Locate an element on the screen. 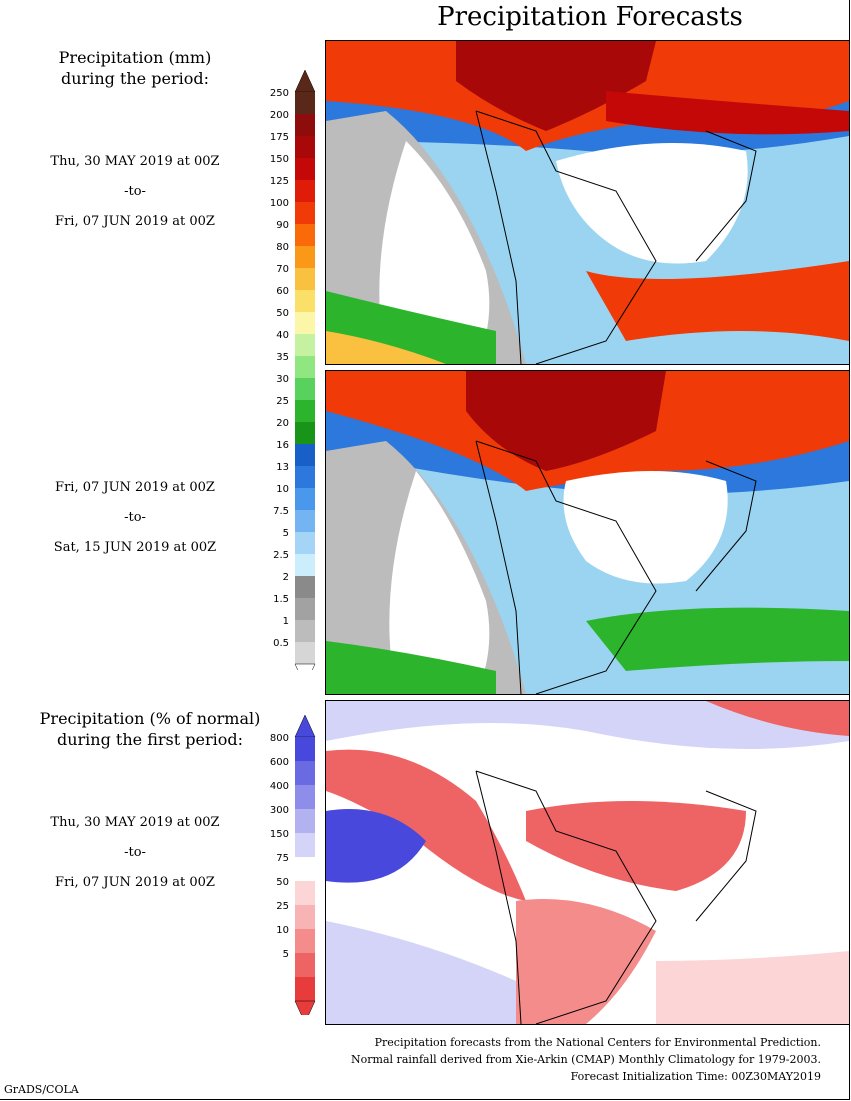 Image resolution: width=851 pixels, height=1101 pixels. pct-colorbar-tick-label: 10 is located at coordinates (282, 930).